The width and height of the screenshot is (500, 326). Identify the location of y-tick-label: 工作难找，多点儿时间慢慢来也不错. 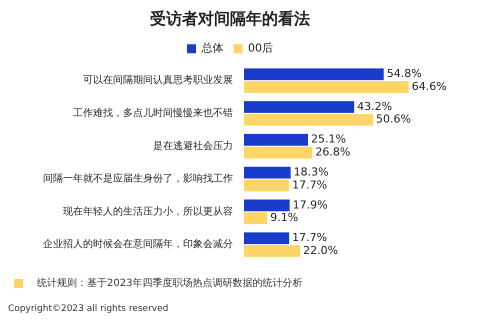
(153, 112).